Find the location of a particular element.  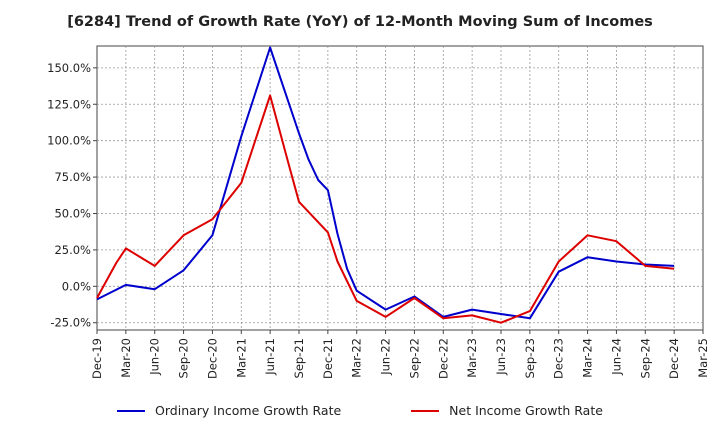

x-tick-label: Jun-20 is located at coordinates (155, 357).